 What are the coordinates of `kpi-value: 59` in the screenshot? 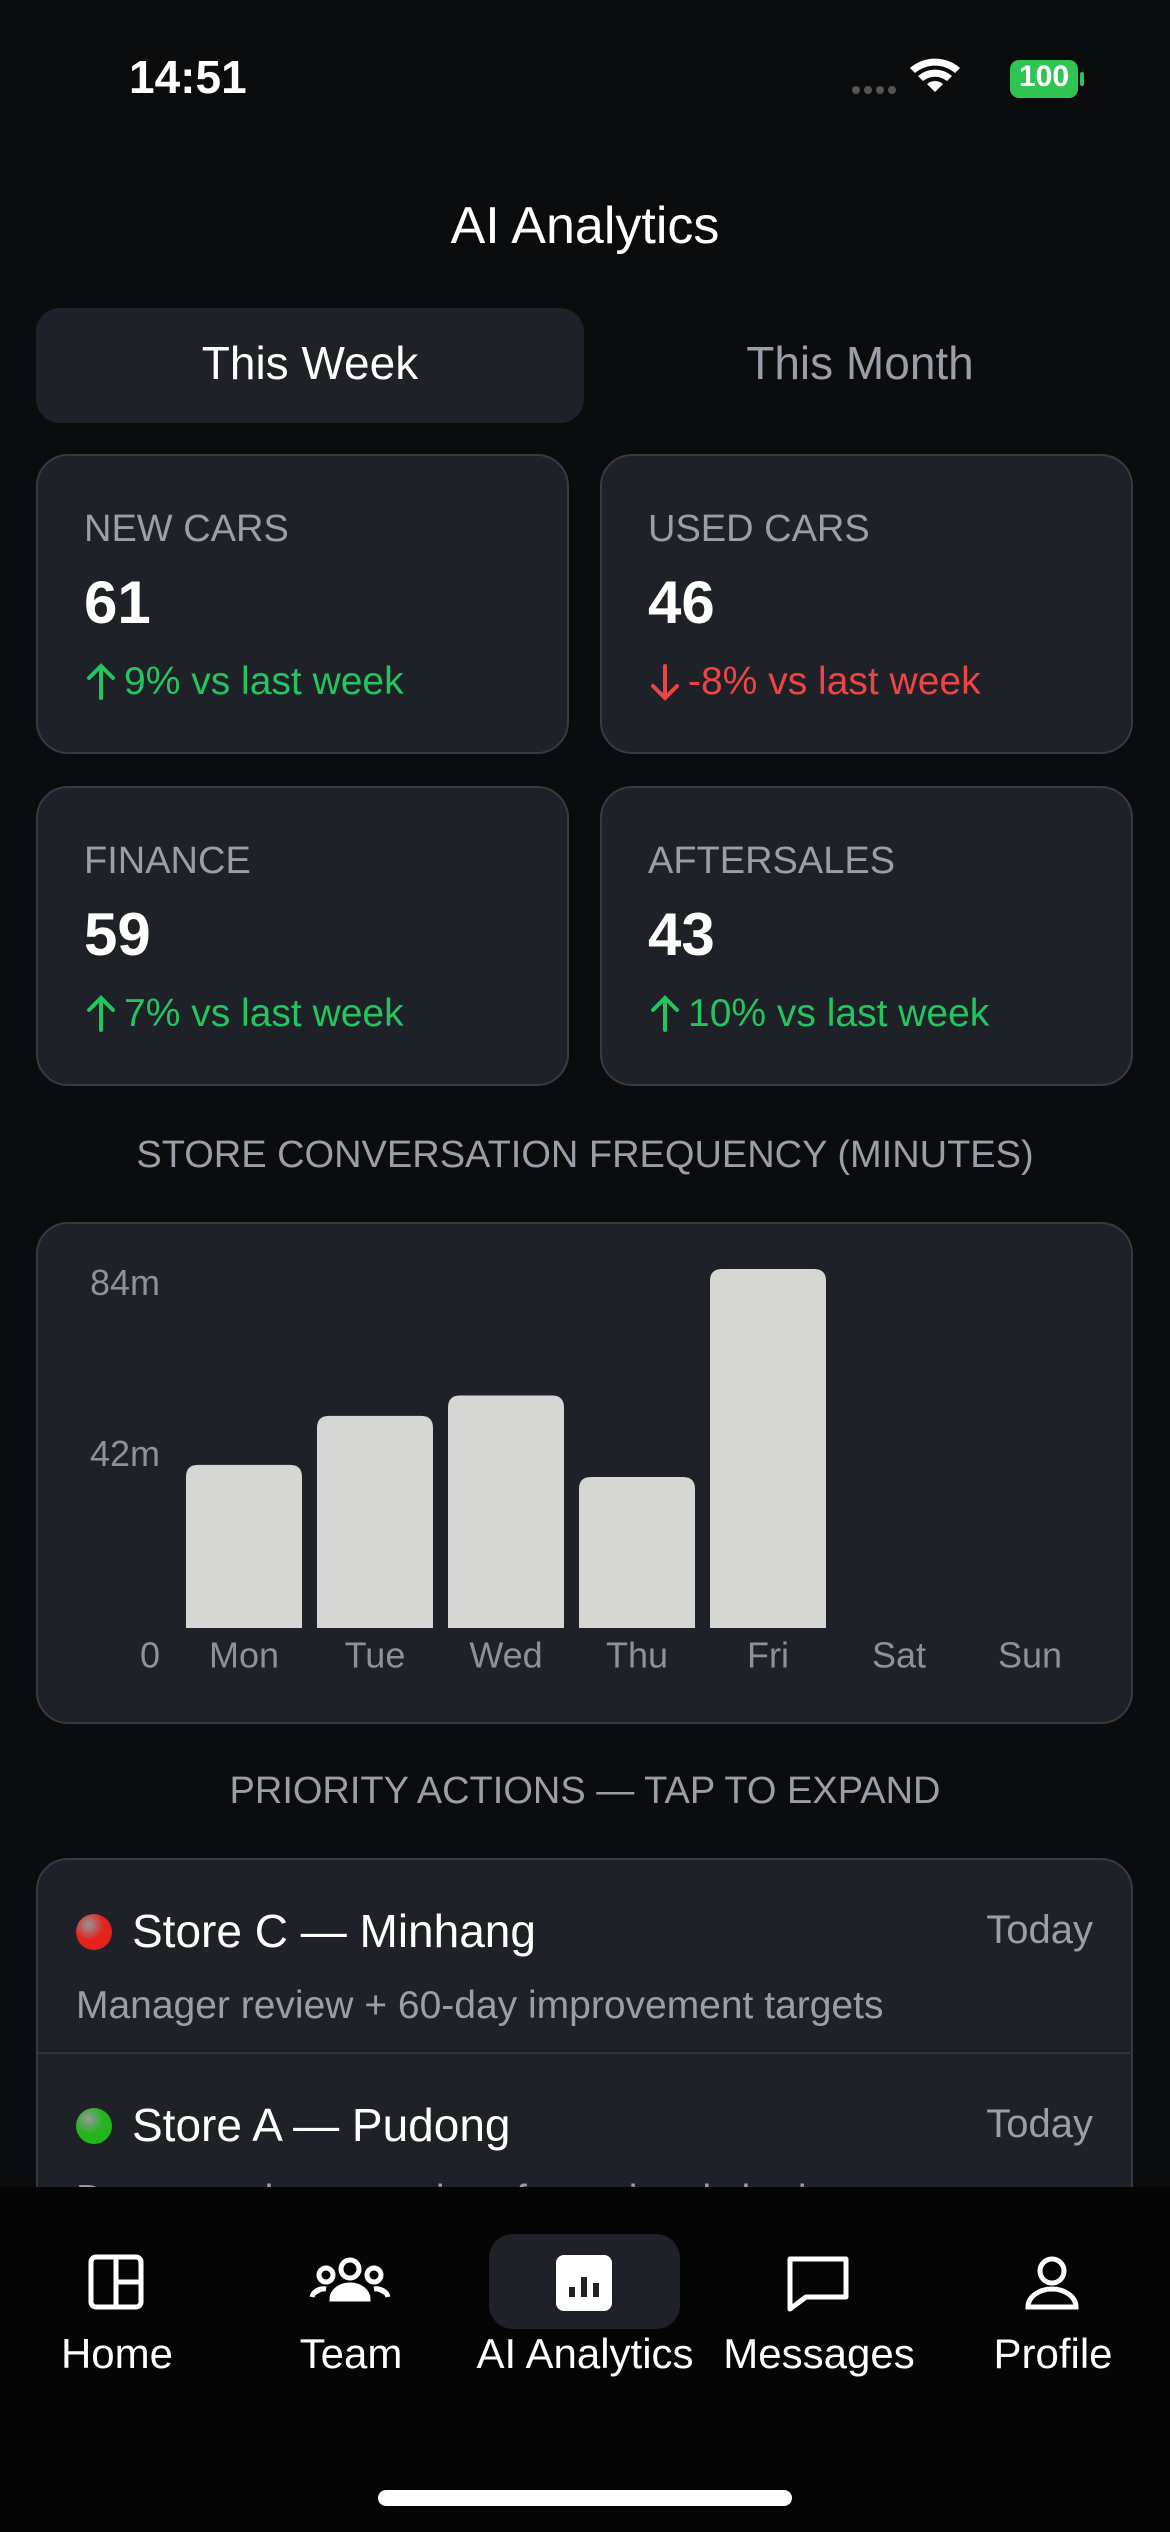 It's located at (117, 934).